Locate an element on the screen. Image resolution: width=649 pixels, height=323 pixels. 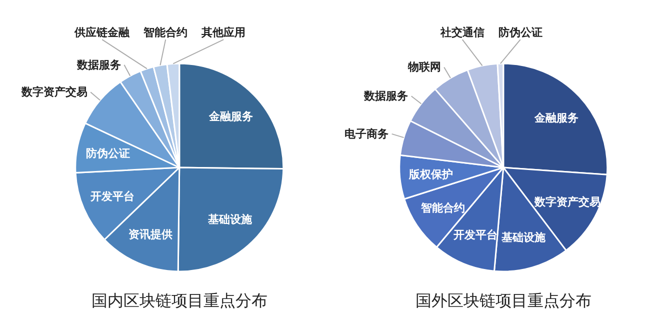
slice-label: 社交通信 is located at coordinates (461, 32).